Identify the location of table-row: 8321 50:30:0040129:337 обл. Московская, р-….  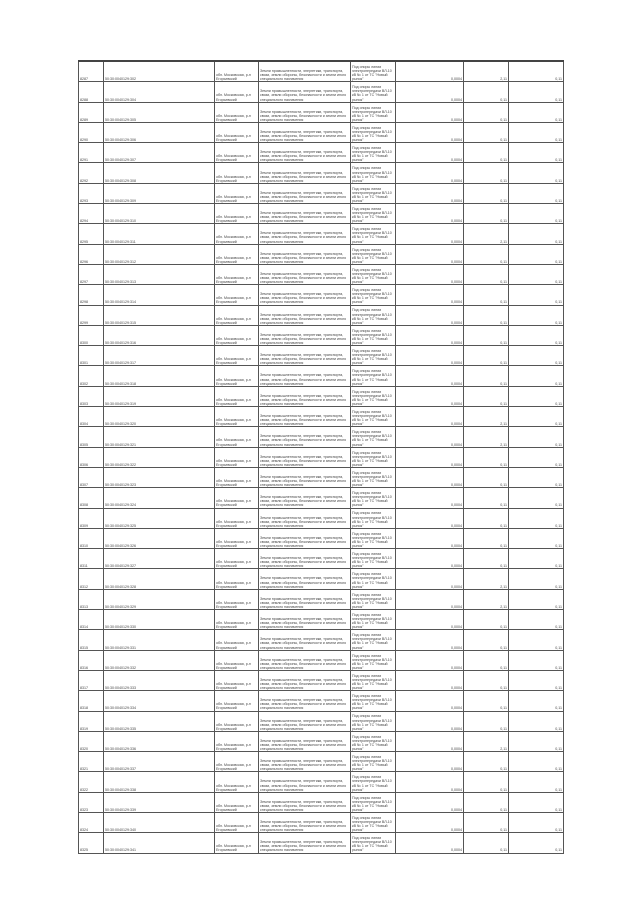
(321, 762).